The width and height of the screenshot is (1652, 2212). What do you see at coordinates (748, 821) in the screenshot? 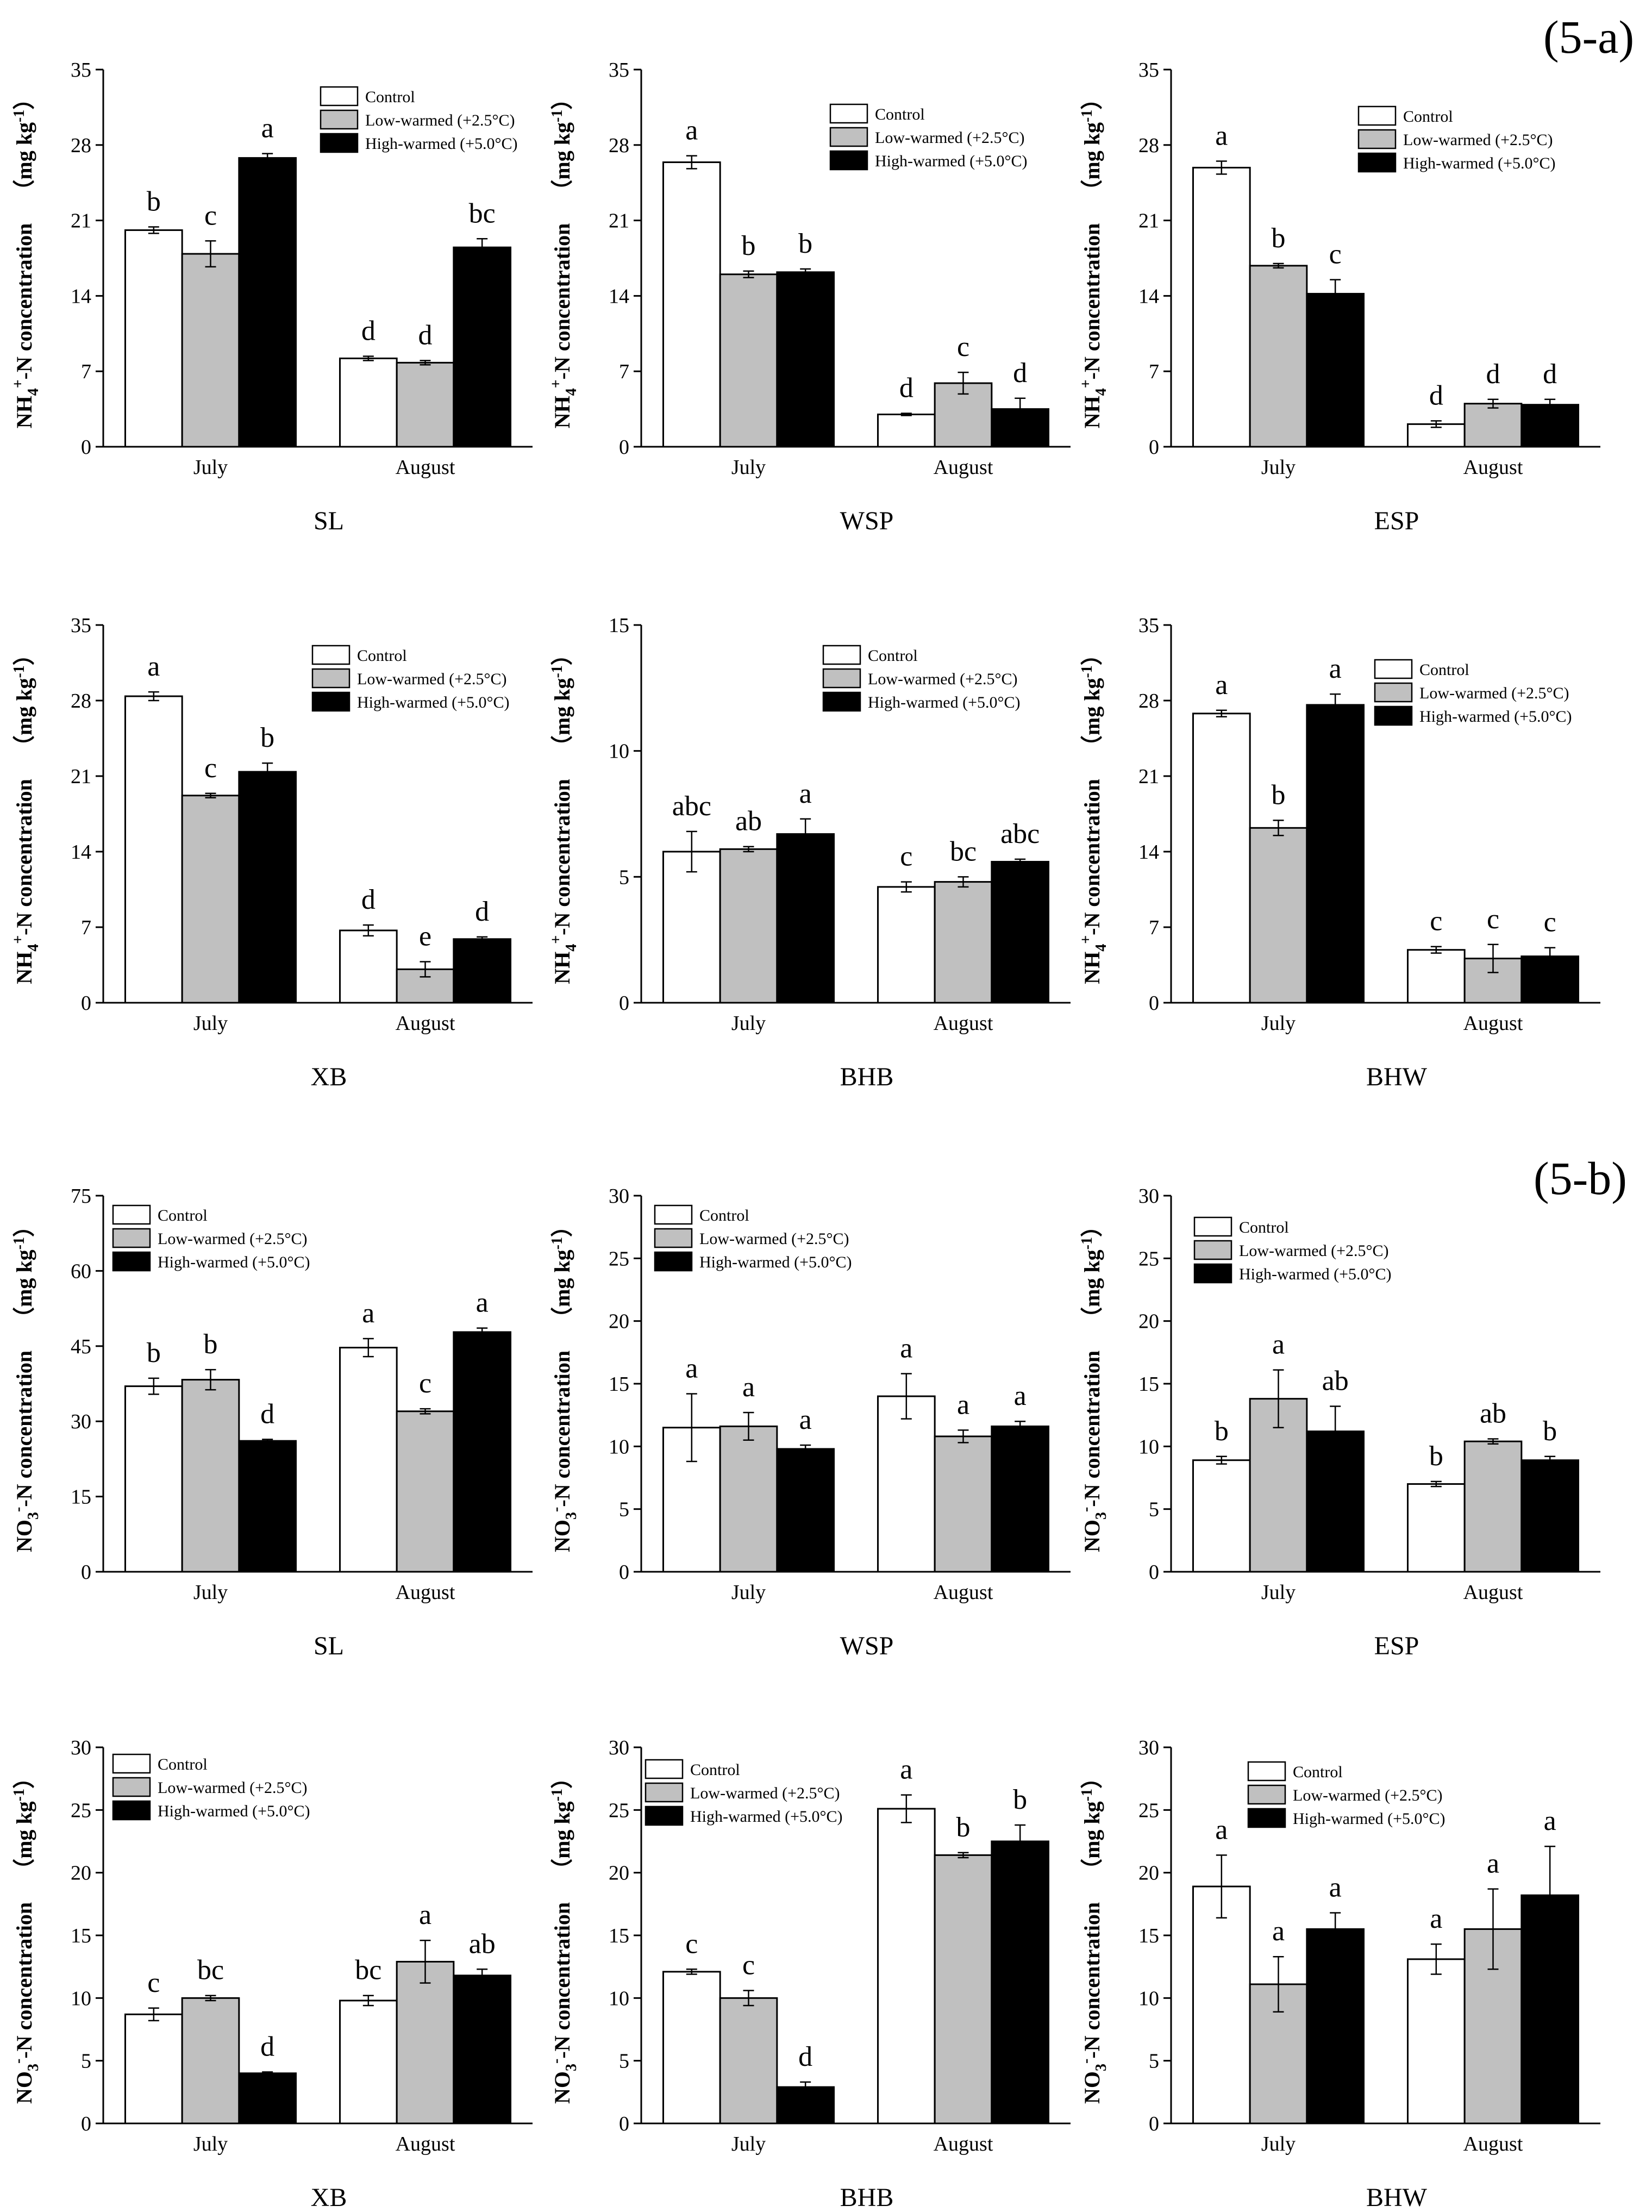
I see `significance-letter: ab` at bounding box center [748, 821].